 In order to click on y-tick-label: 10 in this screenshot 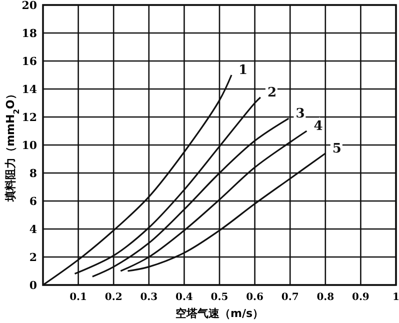, I will do `click(30, 145)`.